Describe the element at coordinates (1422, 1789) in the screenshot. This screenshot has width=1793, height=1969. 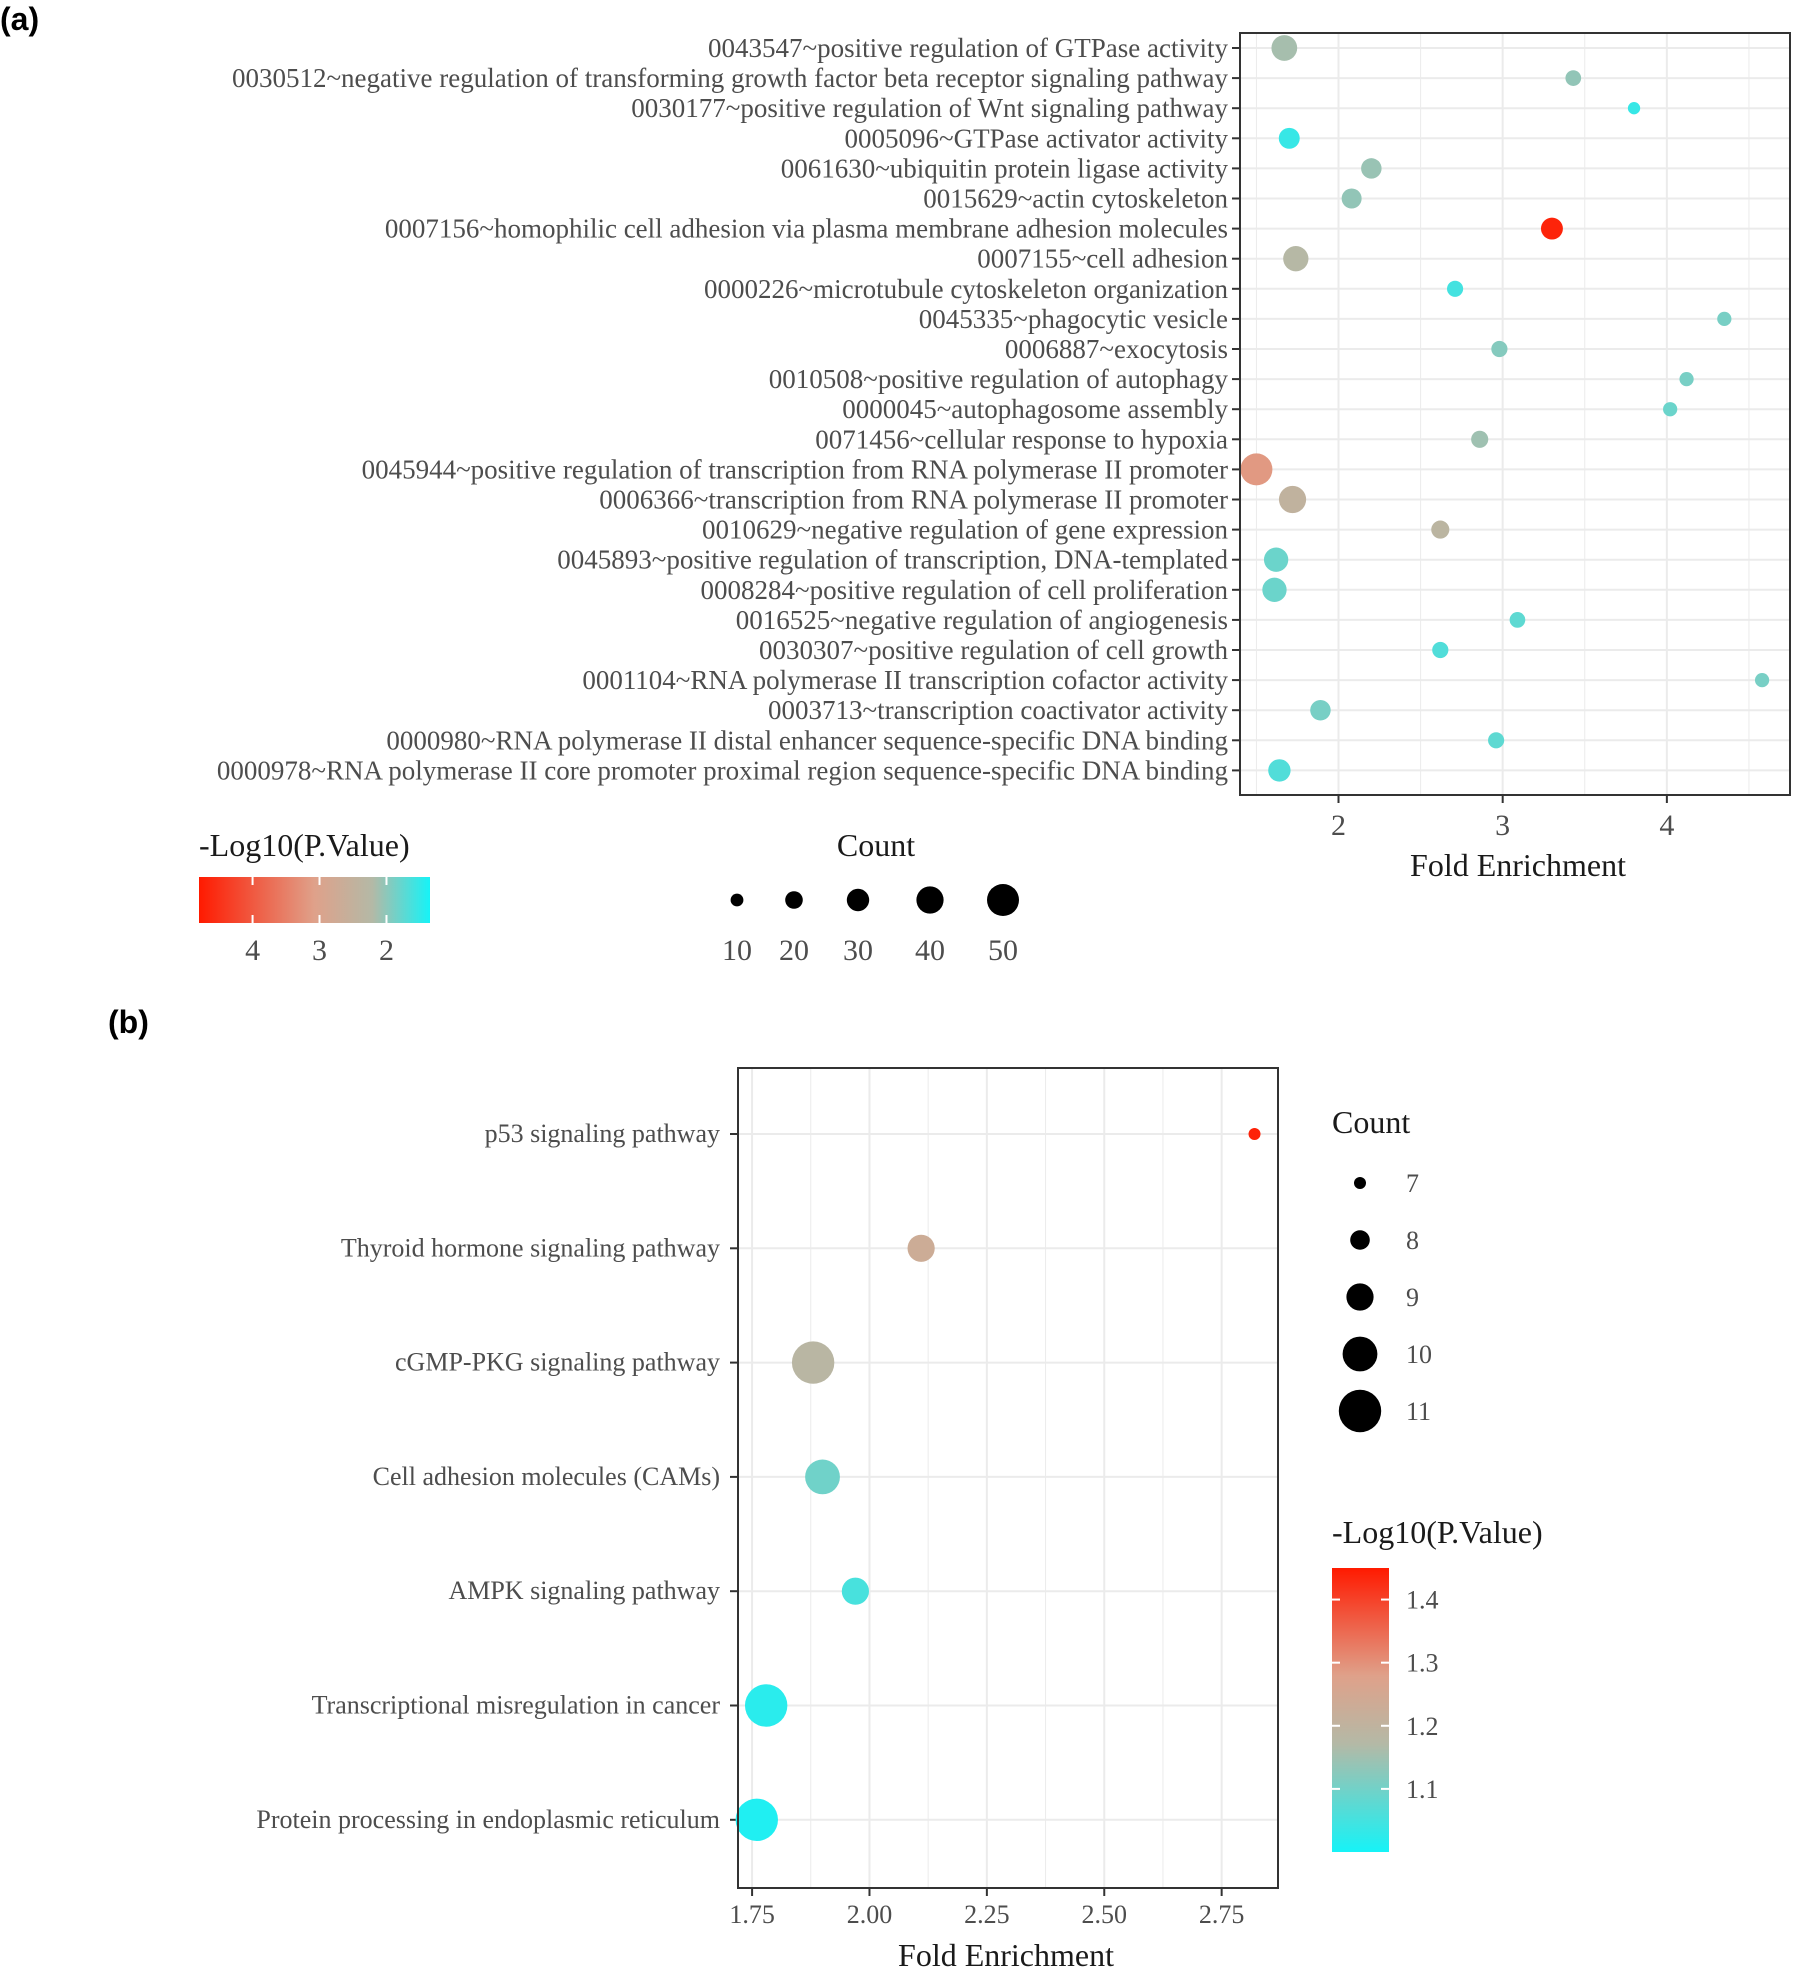
I see `panel-b-color-tick-label: 1.1` at that location.